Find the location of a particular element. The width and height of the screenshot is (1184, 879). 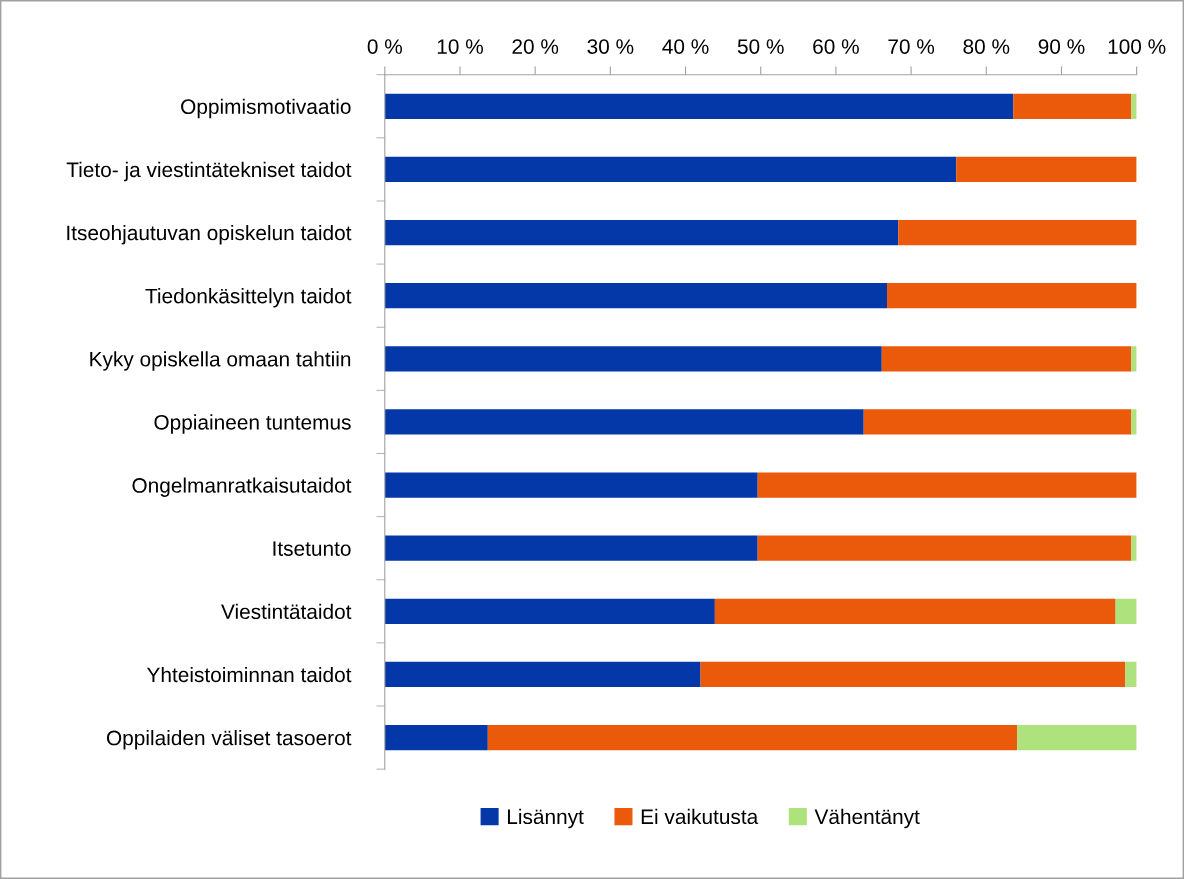

x-tick-label: 60 % is located at coordinates (836, 46).